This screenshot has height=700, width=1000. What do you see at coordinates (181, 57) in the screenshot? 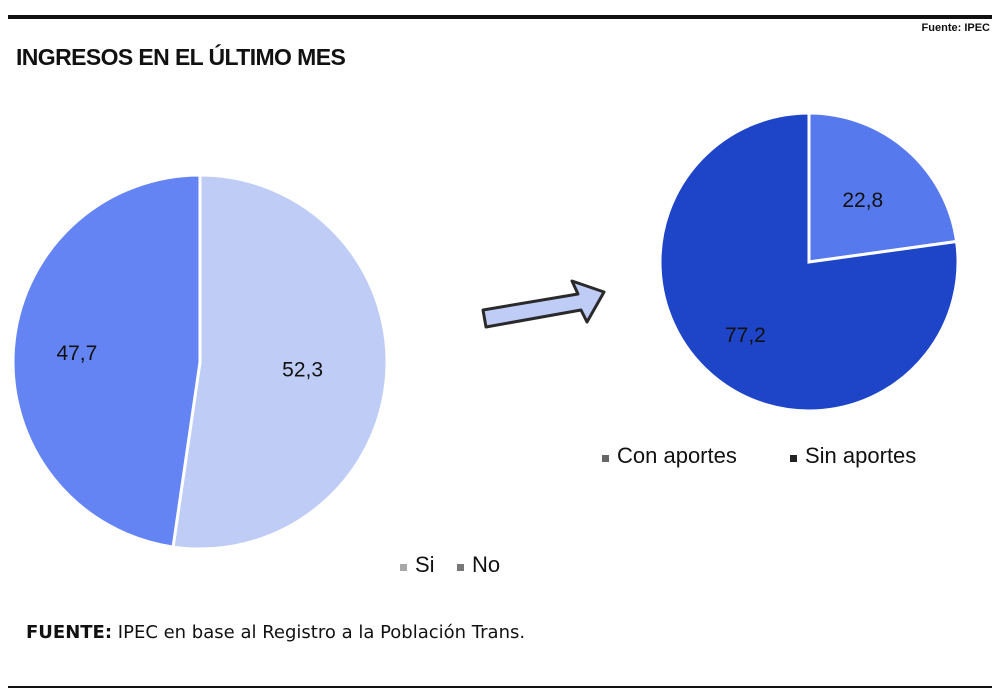
I see `chart-title: INGRESOS EN EL ÚLTIMO MES` at bounding box center [181, 57].